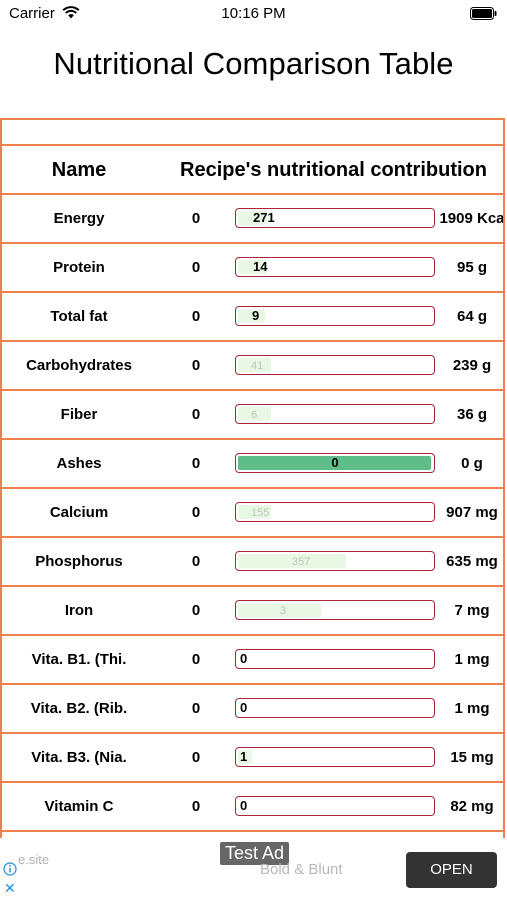 This screenshot has height=900, width=507. What do you see at coordinates (471, 316) in the screenshot?
I see `max-value: 64 g` at bounding box center [471, 316].